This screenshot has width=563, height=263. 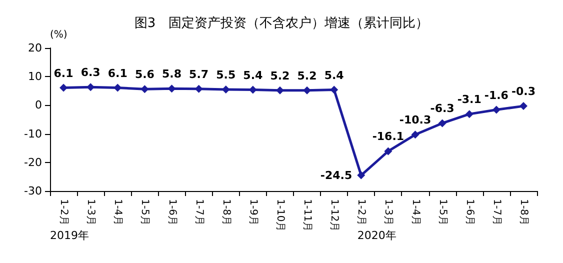 What do you see at coordinates (307, 215) in the screenshot?
I see `x-tick-label: 1-11月` at bounding box center [307, 215].